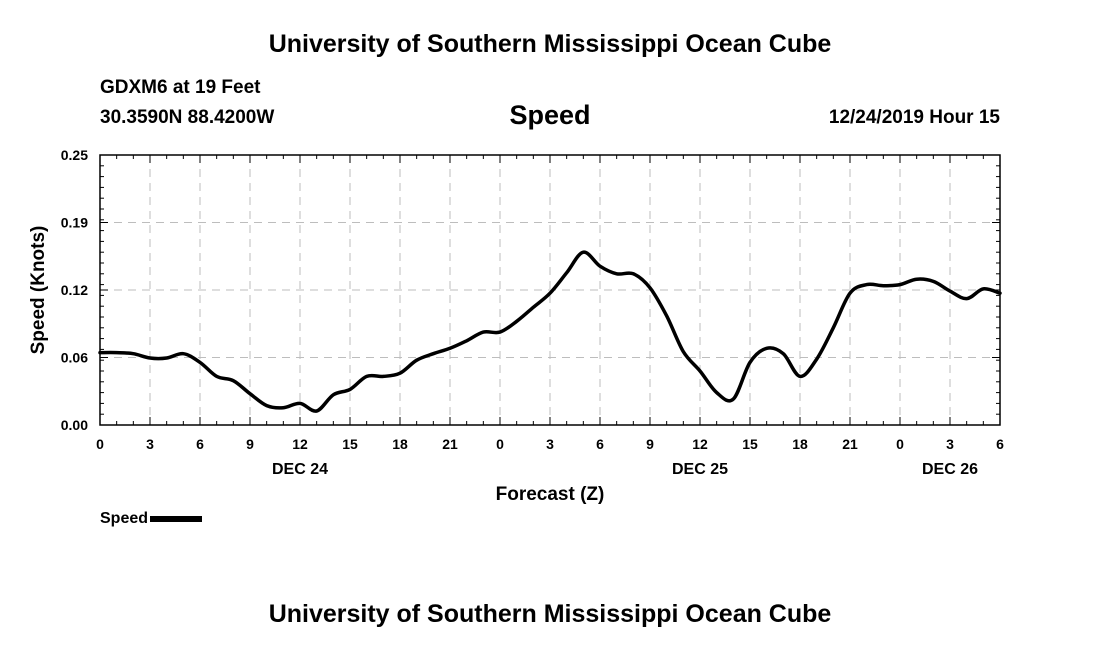  What do you see at coordinates (550, 115) in the screenshot?
I see `plot-title: Speed` at bounding box center [550, 115].